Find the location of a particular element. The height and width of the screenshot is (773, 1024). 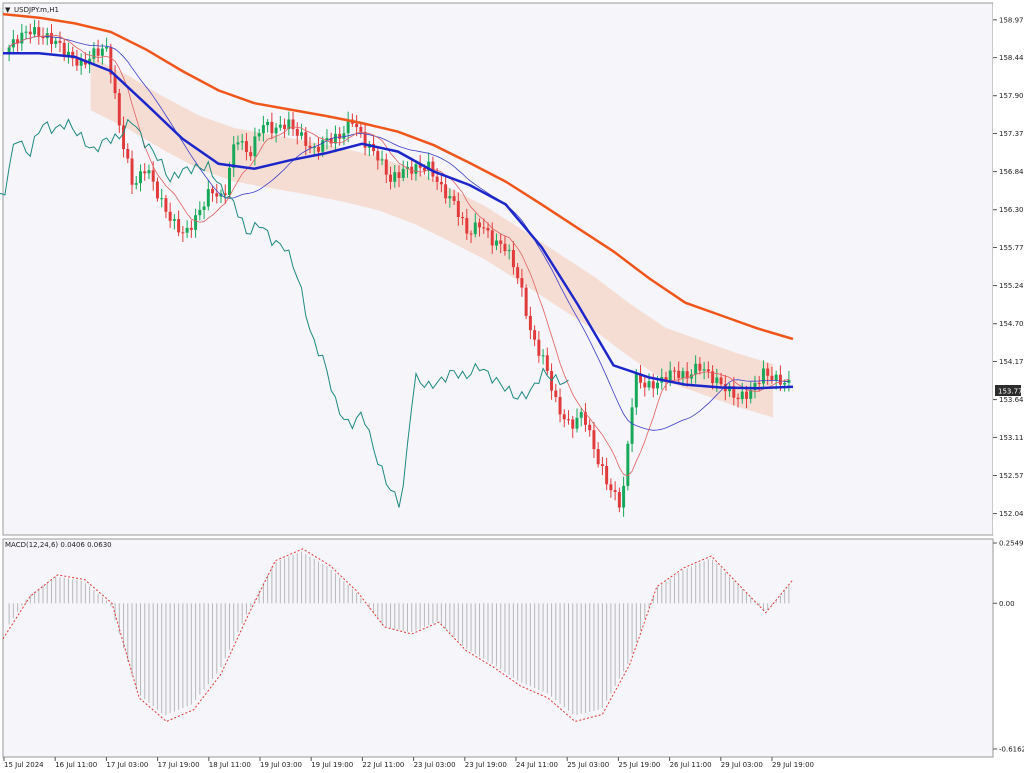

time-axis-label: 17 Jul 19:00 is located at coordinates (179, 765).